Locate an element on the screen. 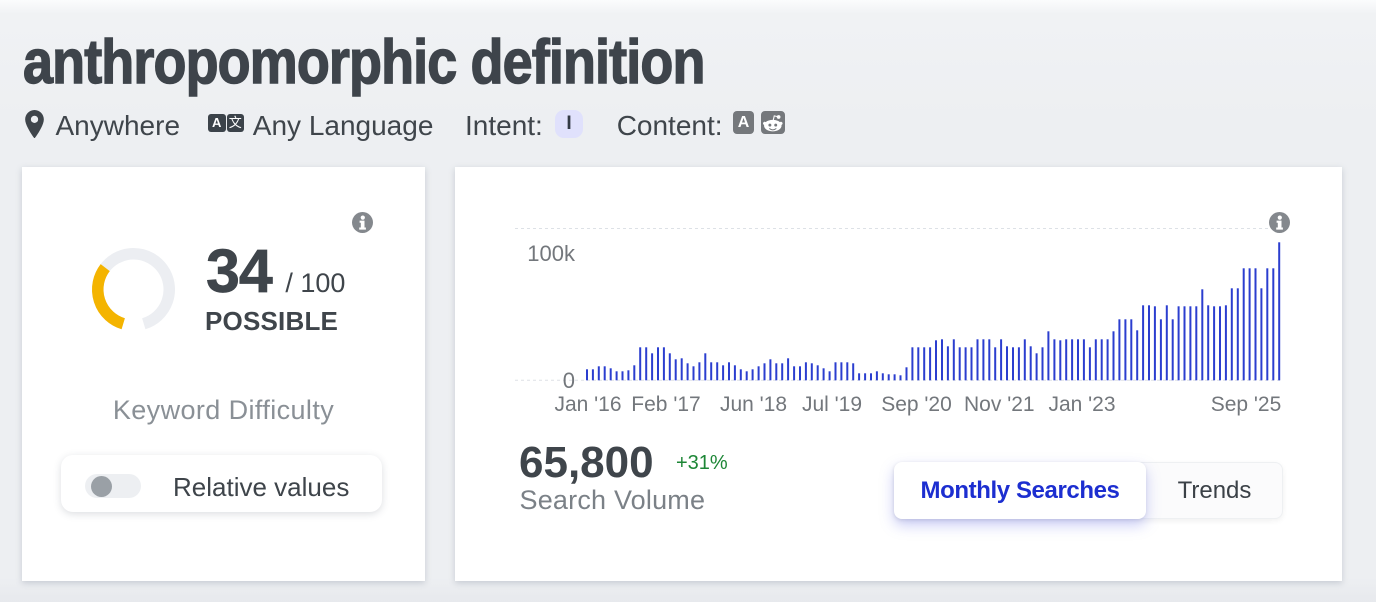 This screenshot has height=602, width=1376. svg-text: Jul '19 is located at coordinates (832, 404).